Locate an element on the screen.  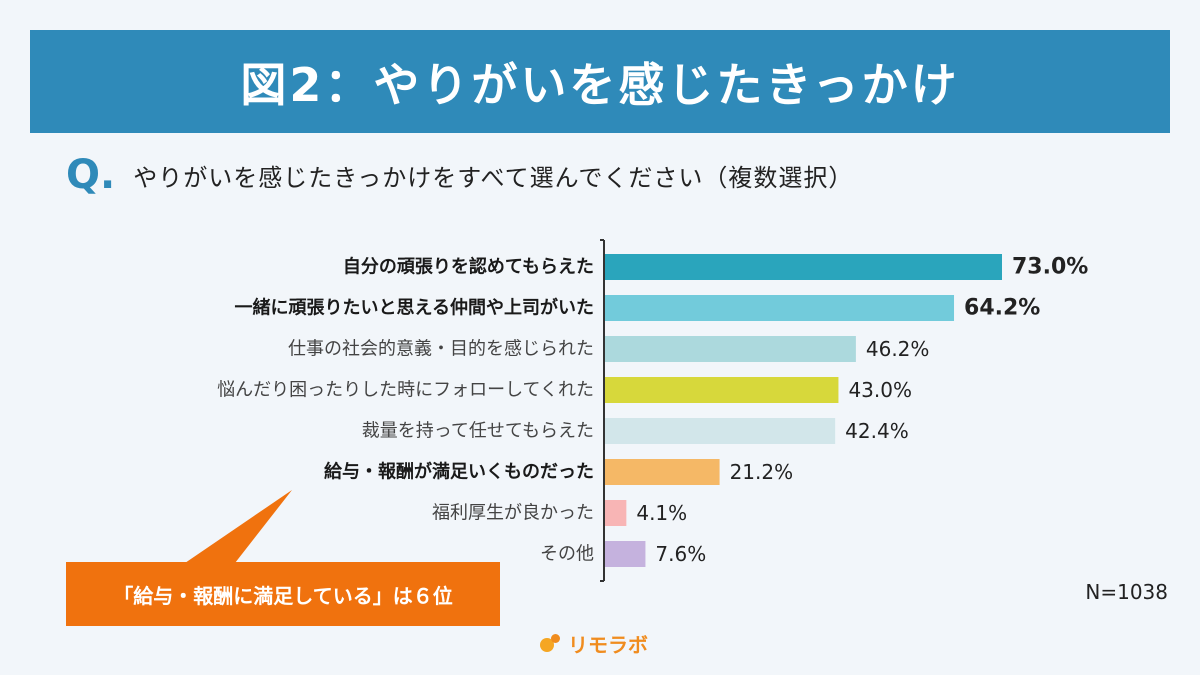
logo-text: リモラボ is located at coordinates (608, 644).